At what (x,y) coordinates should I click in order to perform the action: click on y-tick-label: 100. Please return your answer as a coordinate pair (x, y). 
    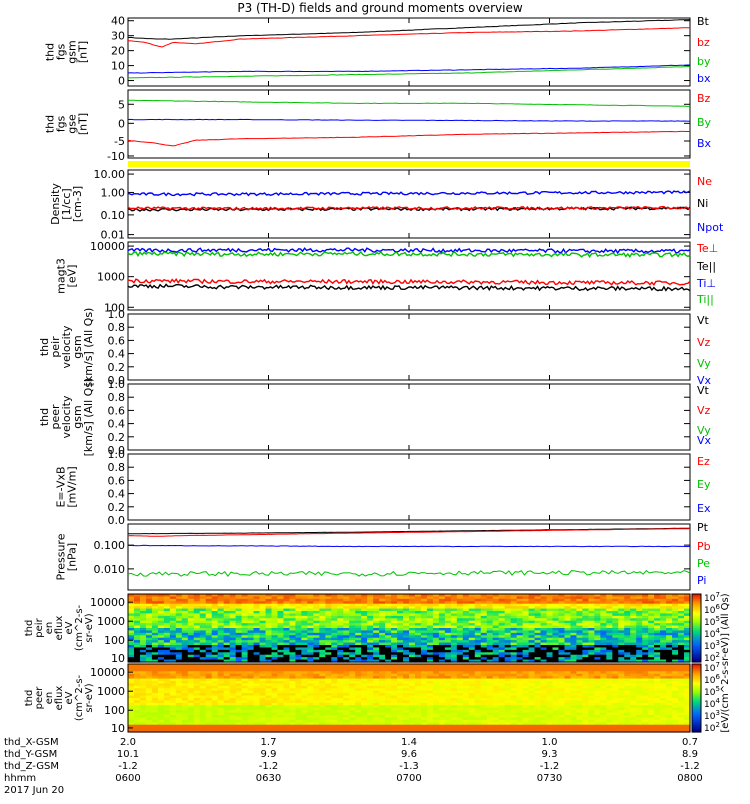
    Looking at the image, I should click on (114, 640).